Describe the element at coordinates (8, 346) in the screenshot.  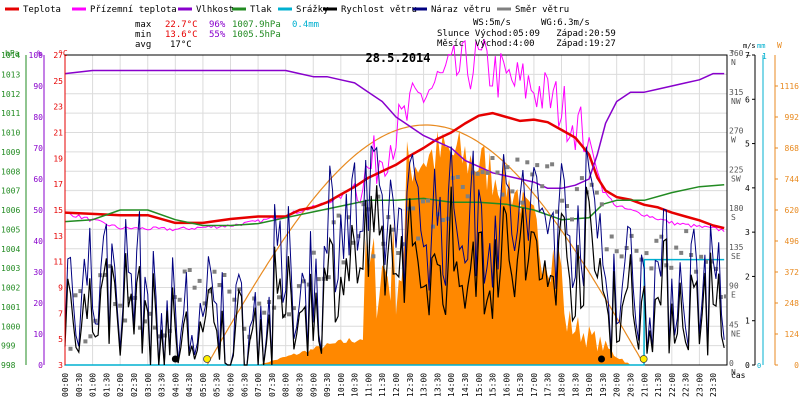
I see `hpa-tick-label: 999` at that location.